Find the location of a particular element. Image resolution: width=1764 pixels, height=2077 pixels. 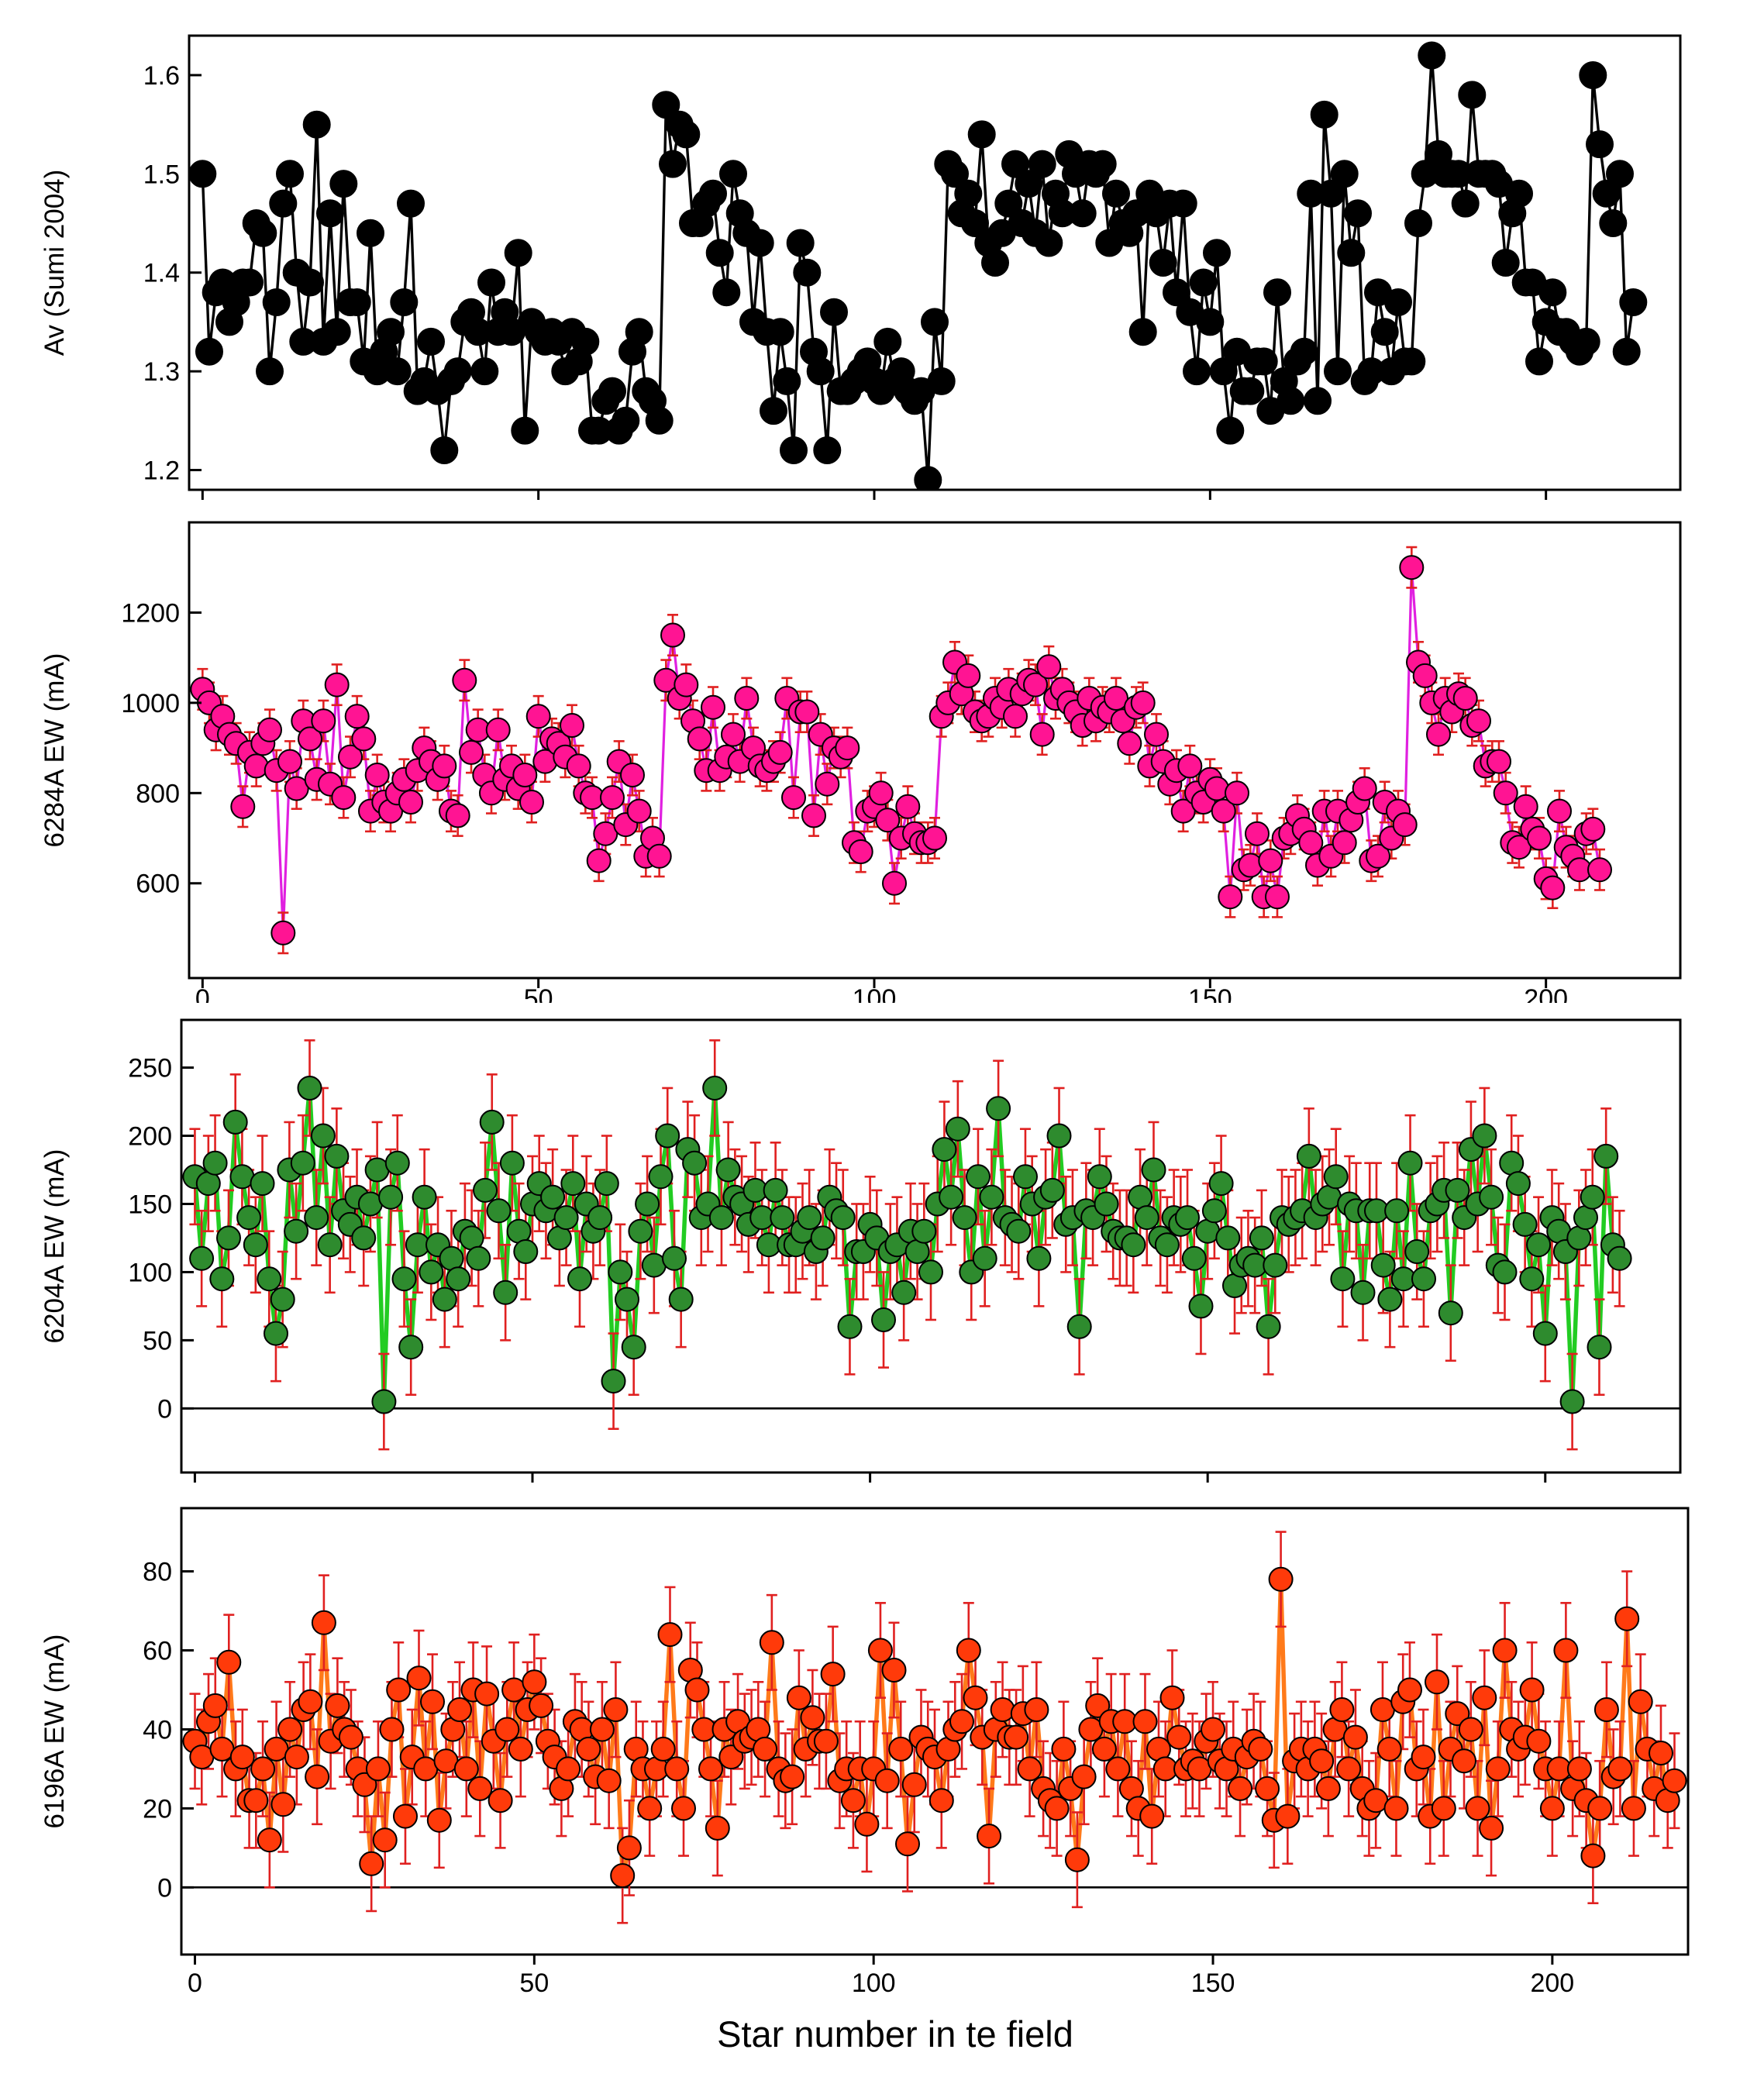

y-tick-label: 1.3 is located at coordinates (161, 372).